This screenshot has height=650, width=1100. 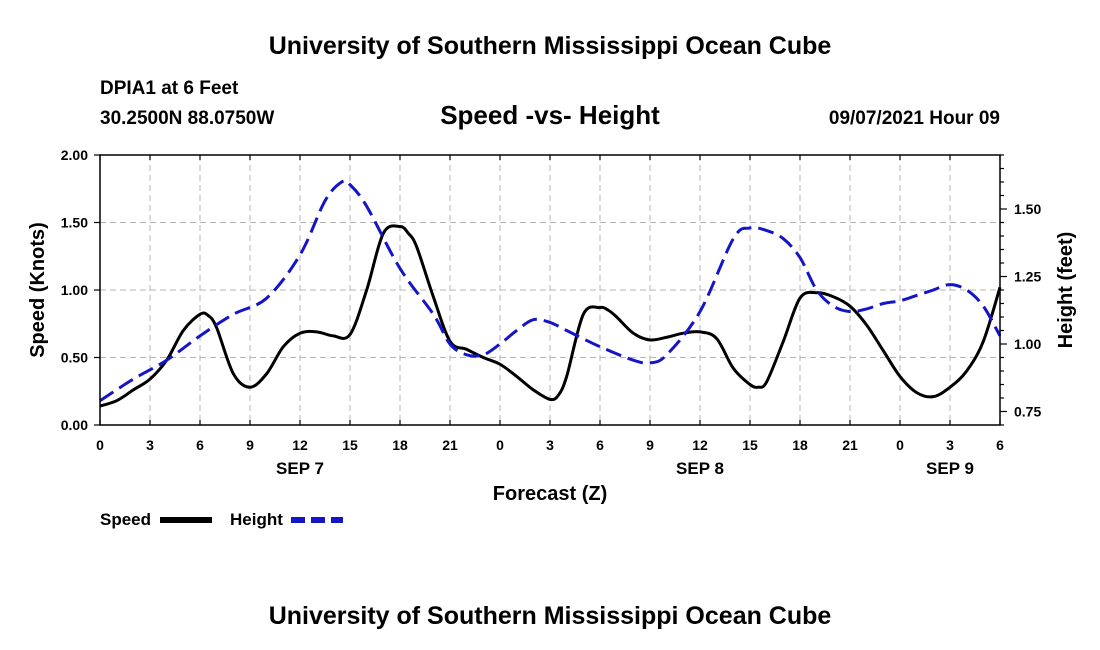 I want to click on y-axis-ticks: 0.00 0.50 1.00 1.50 2.00, so click(x=80, y=290).